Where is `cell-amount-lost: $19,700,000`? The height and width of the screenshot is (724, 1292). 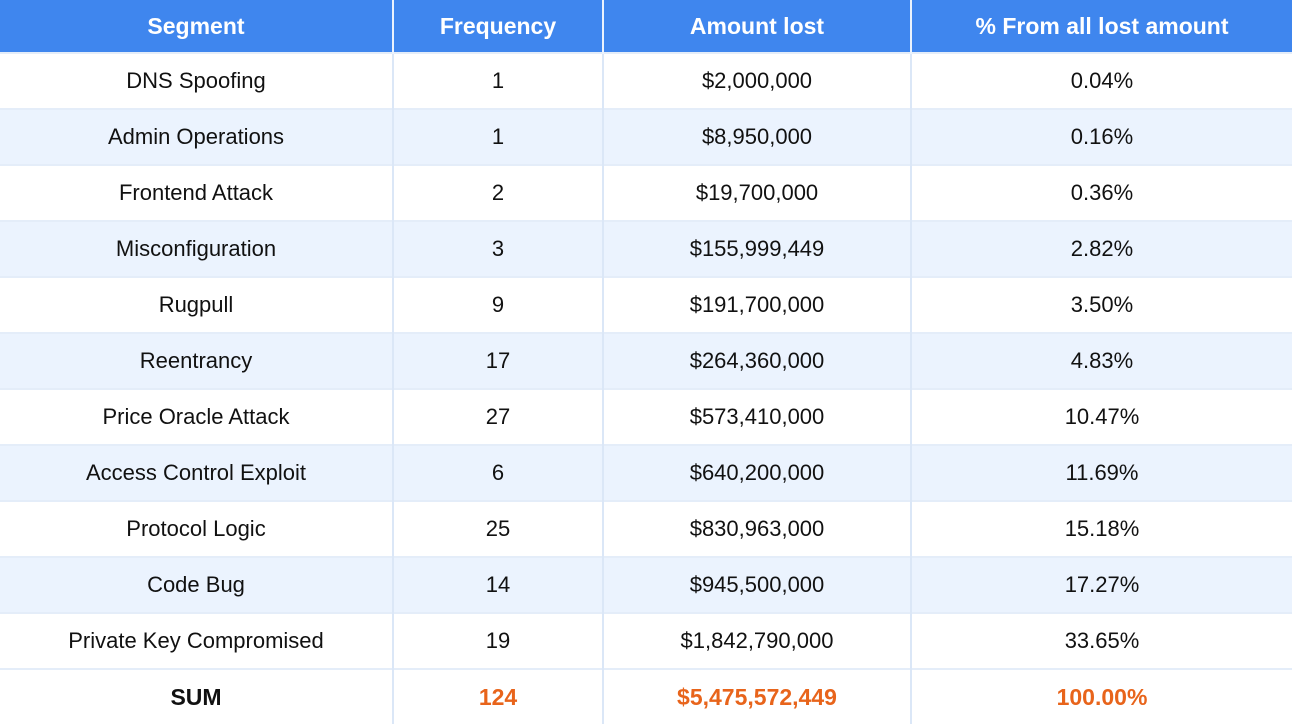
cell-amount-lost: $19,700,000 is located at coordinates (757, 192).